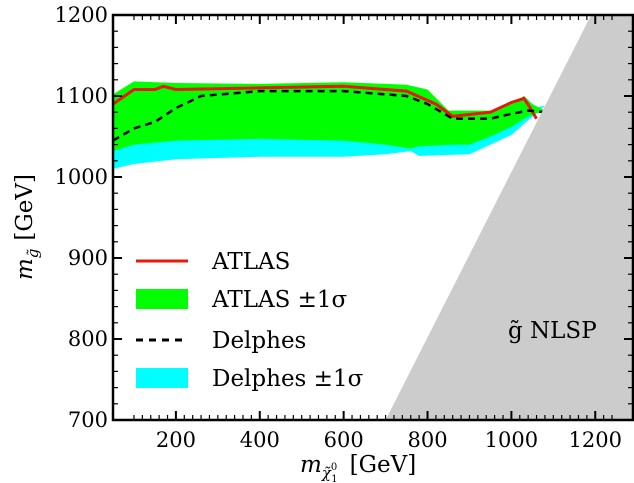 This screenshot has width=634, height=483. I want to click on y-axis-title: mg̃ [GeV], so click(27, 227).